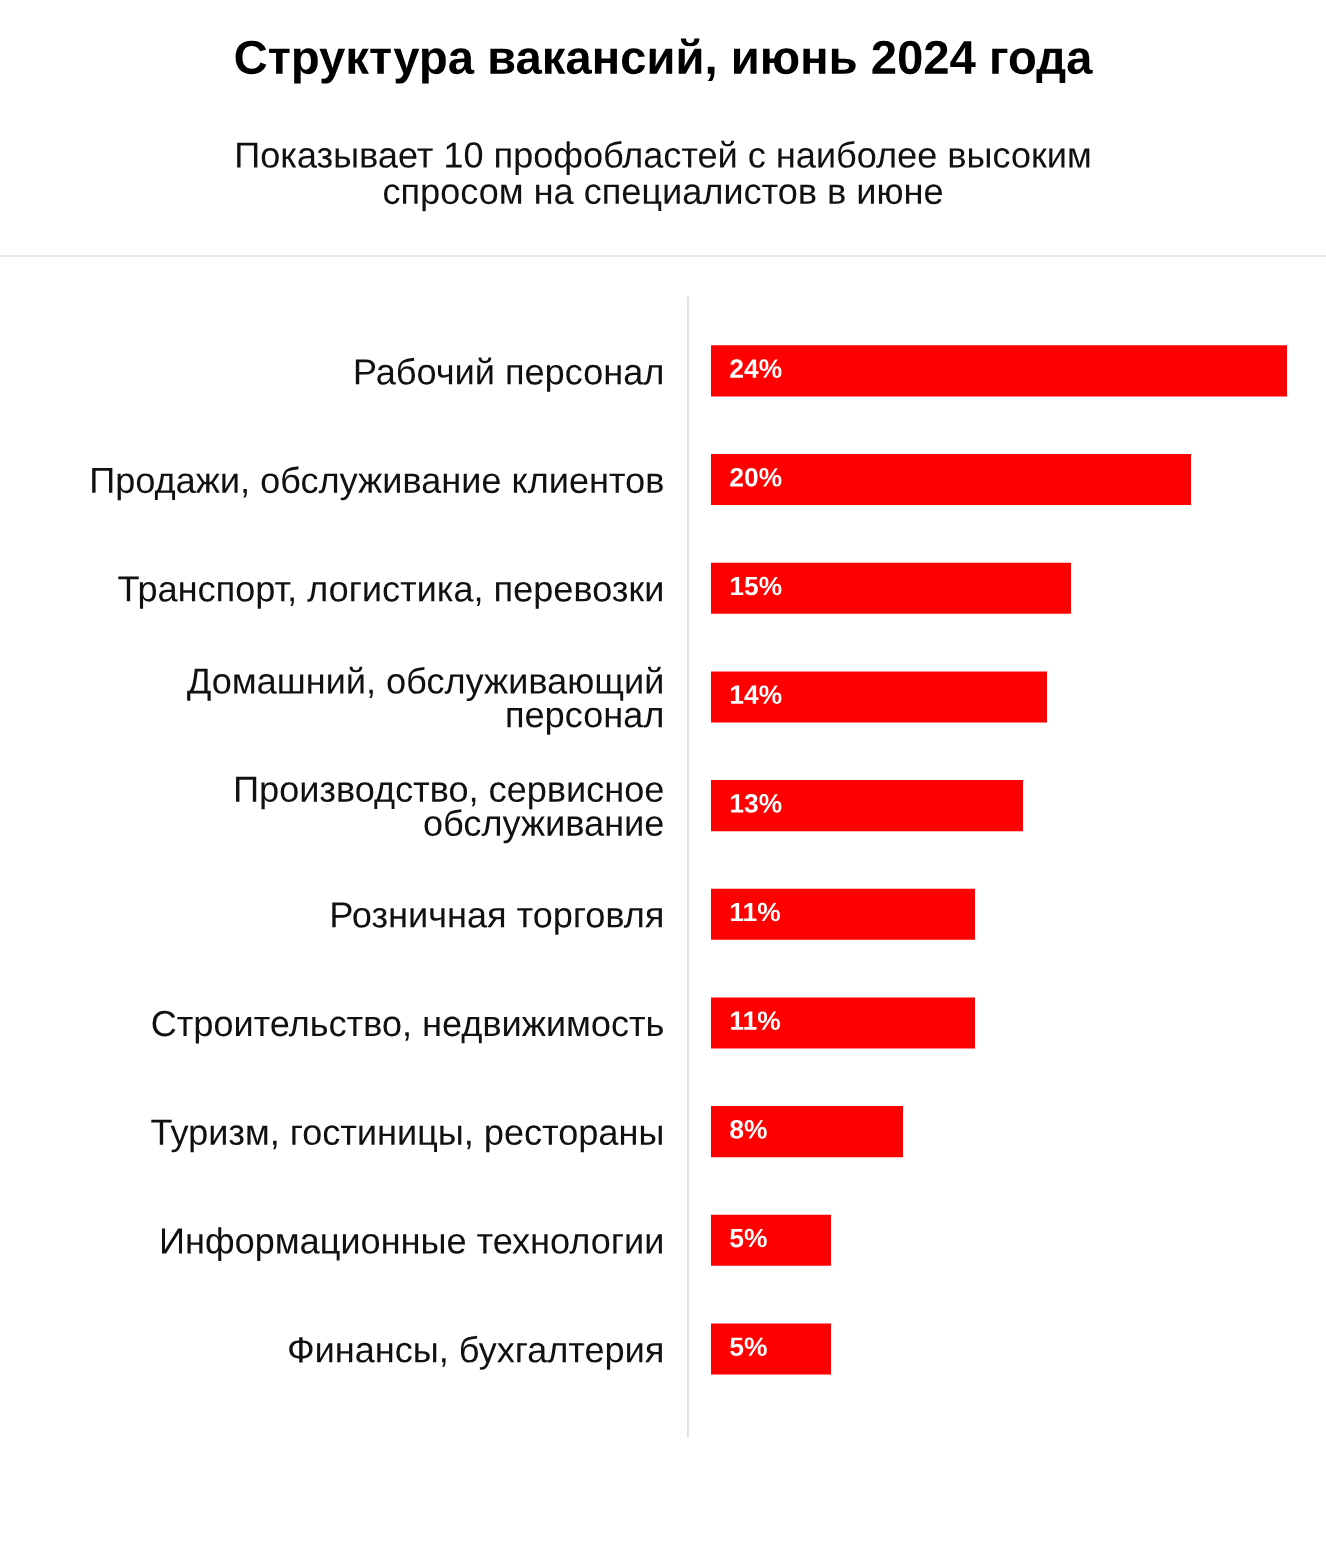 The image size is (1326, 1561). I want to click on data-label: 24%, so click(756, 368).